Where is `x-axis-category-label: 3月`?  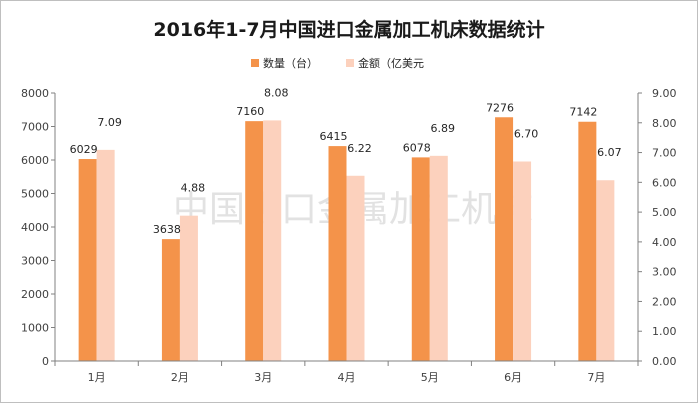
x-axis-category-label: 3月 is located at coordinates (263, 377).